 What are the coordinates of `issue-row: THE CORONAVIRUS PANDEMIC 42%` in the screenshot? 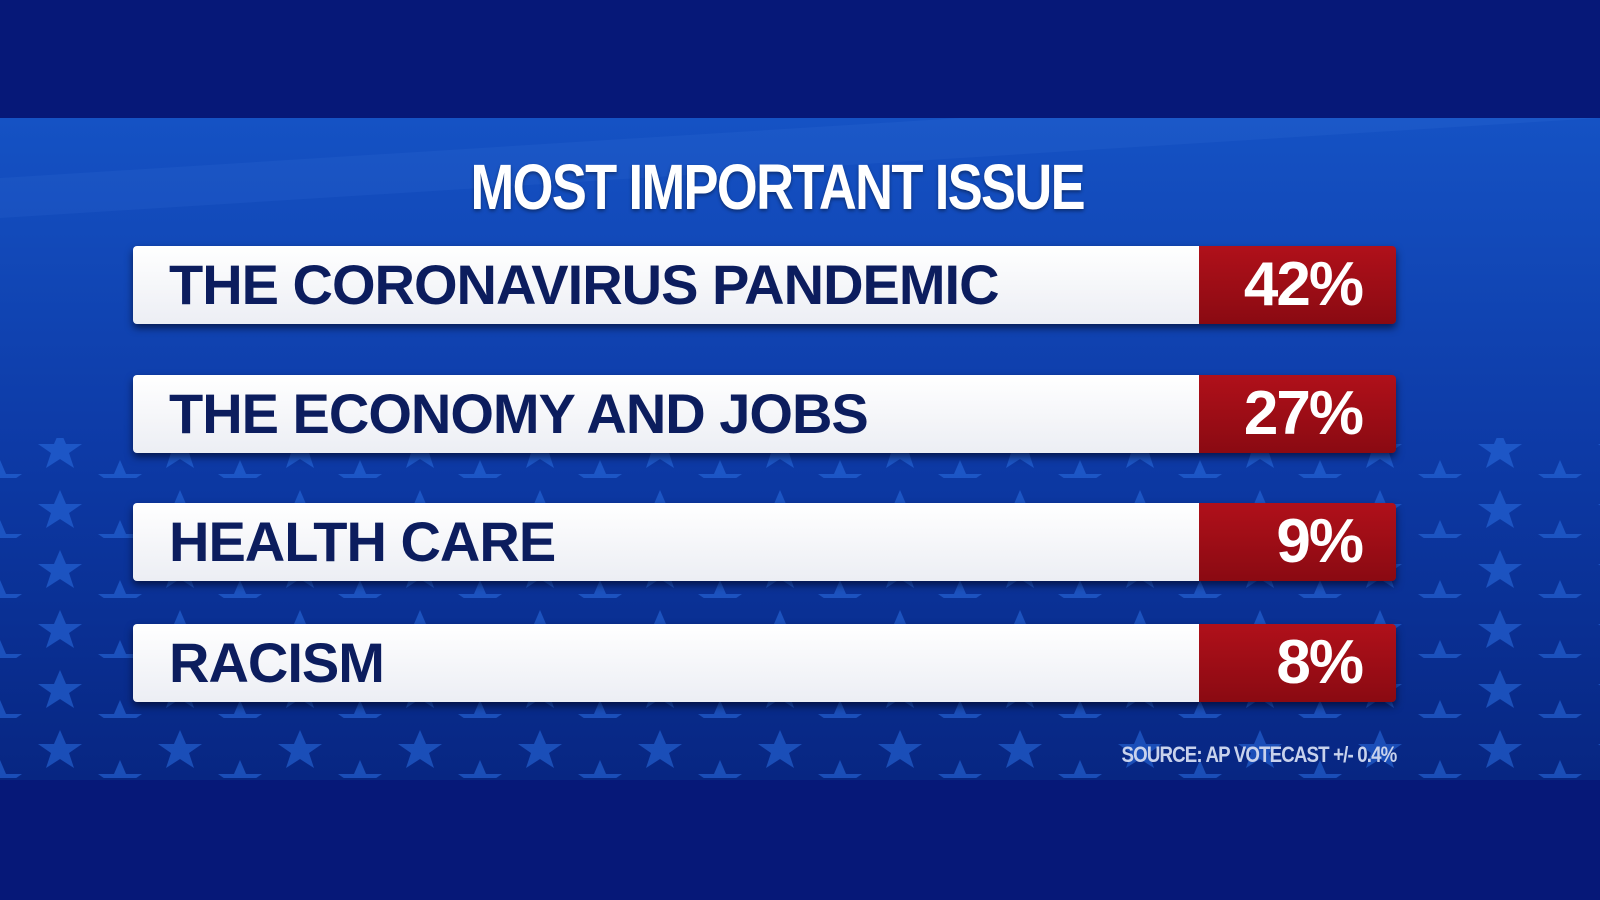 It's located at (764, 285).